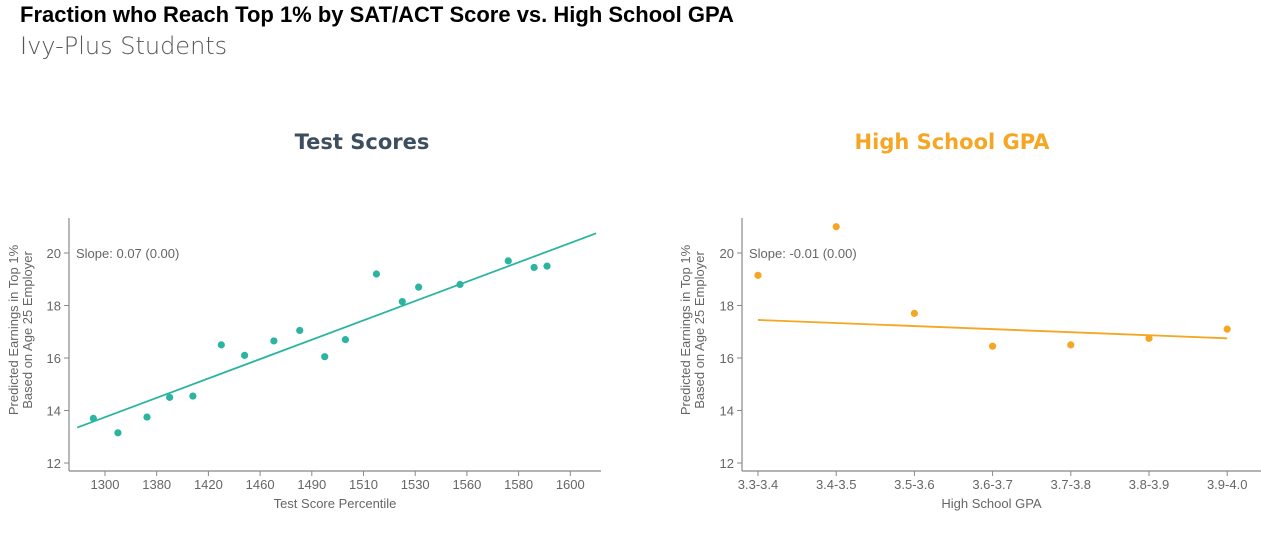 The width and height of the screenshot is (1261, 534). Describe the element at coordinates (518, 484) in the screenshot. I see `x-tick-label: 1580` at that location.